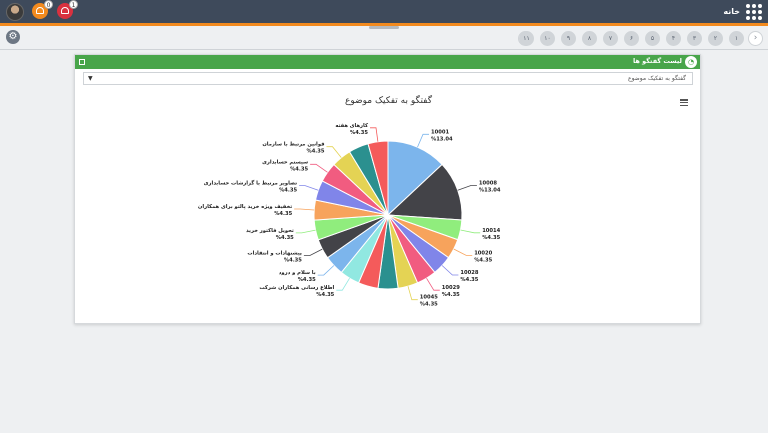 This screenshot has height=433, width=768. I want to click on alert-icon, so click(65, 10).